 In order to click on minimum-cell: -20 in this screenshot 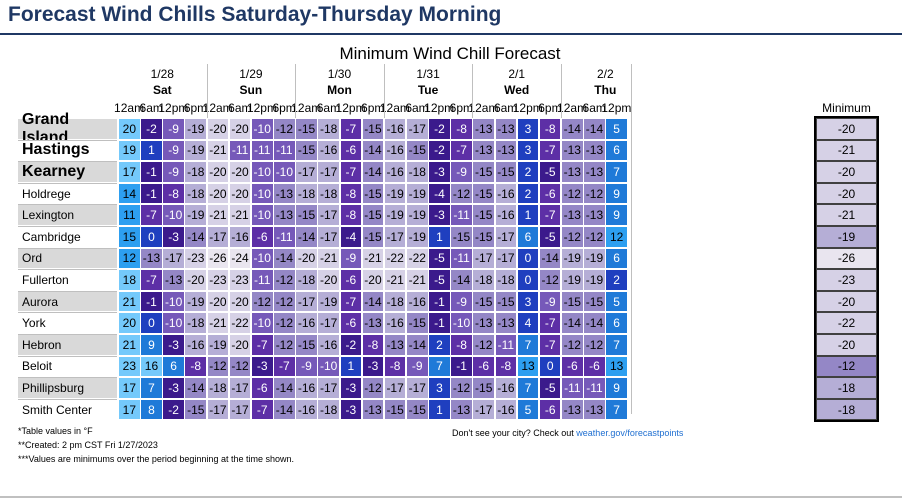, I will do `click(846, 193)`.